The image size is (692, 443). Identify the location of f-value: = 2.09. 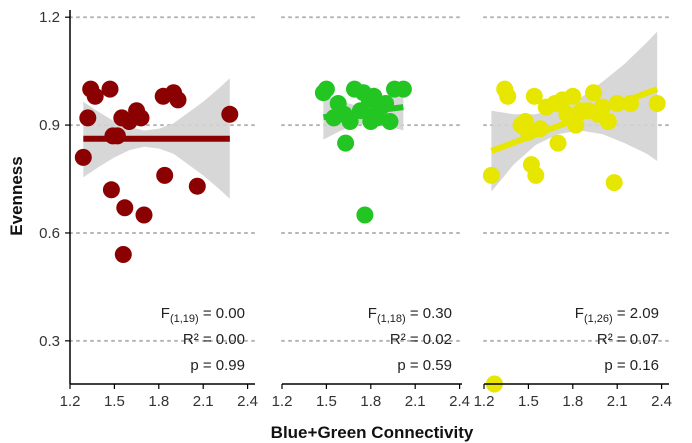
(636, 313).